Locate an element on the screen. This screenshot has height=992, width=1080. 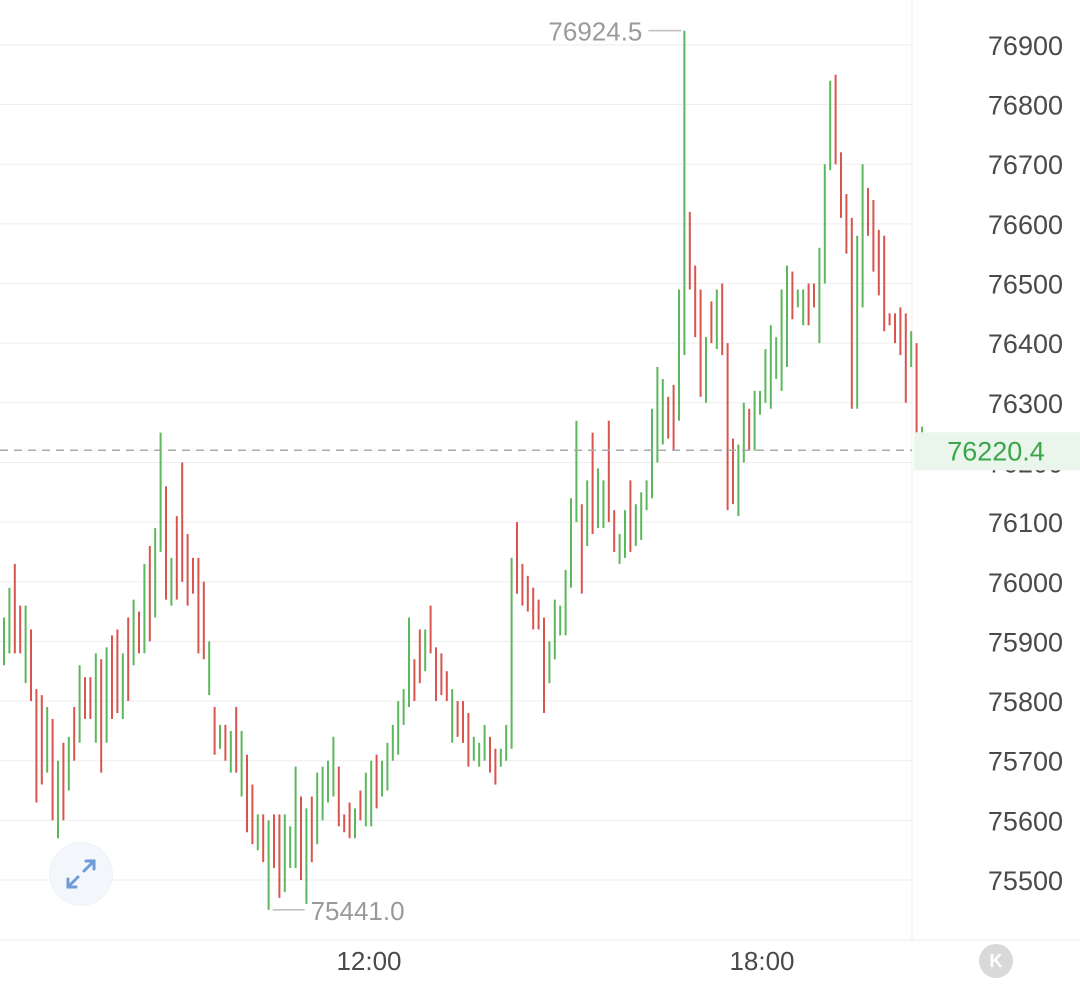
y-tick-label: 76500 is located at coordinates (1025, 285).